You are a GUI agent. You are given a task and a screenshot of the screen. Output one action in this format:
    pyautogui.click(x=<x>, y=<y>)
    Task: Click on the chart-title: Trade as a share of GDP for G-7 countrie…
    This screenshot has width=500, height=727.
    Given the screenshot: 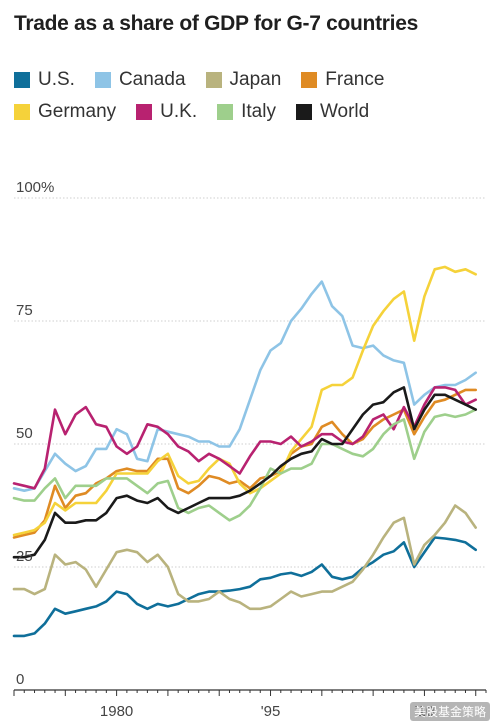 What is the action you would take?
    pyautogui.click(x=216, y=23)
    